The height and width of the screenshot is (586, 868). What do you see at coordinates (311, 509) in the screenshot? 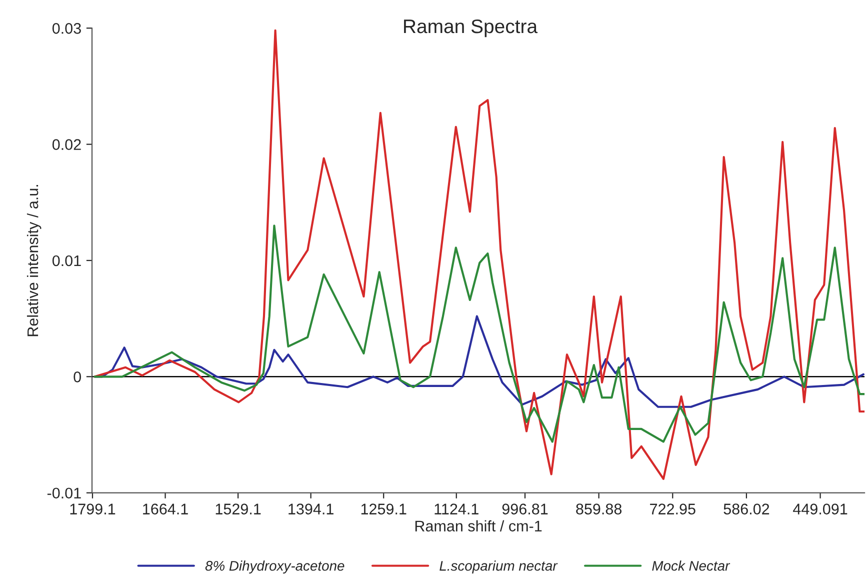
I see `x-tick-label: 1394.1` at bounding box center [311, 509].